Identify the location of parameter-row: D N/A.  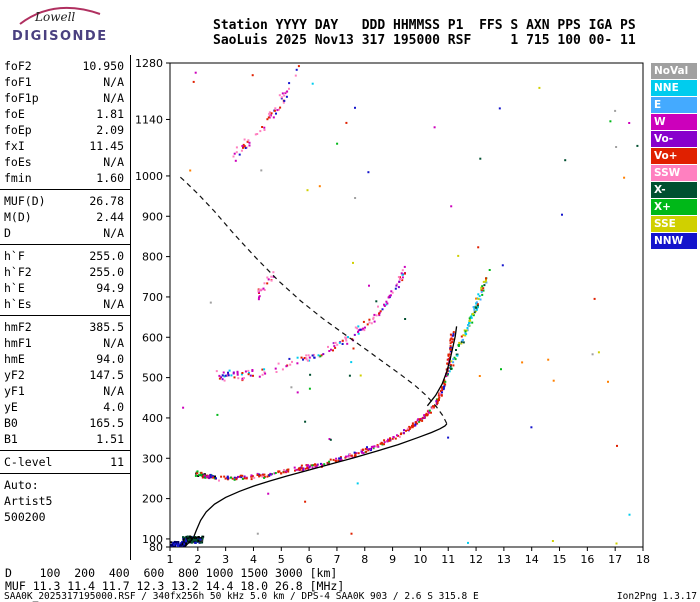
(65, 233).